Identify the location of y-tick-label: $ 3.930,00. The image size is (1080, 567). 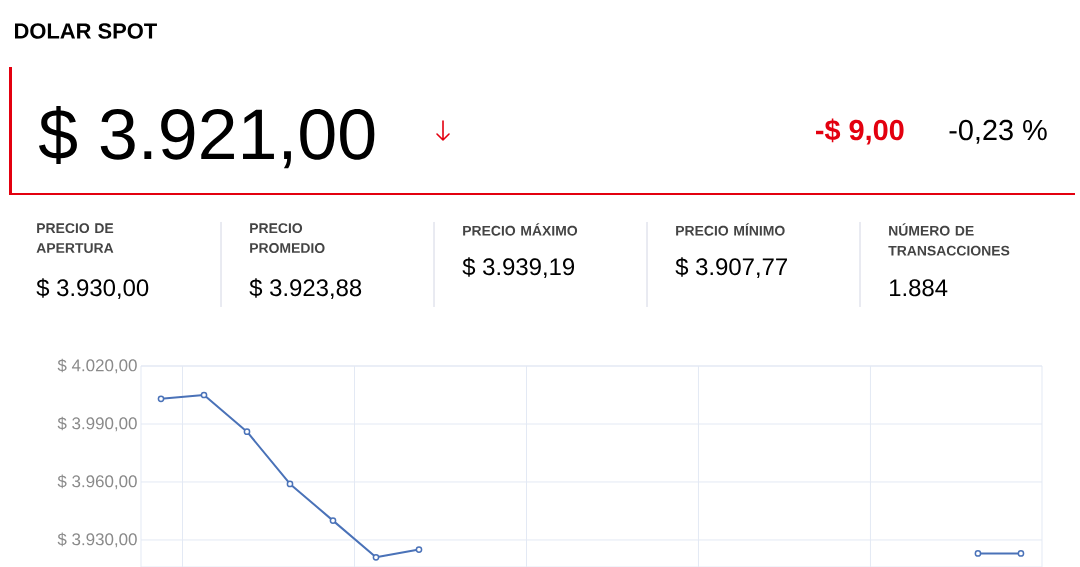
(97, 540).